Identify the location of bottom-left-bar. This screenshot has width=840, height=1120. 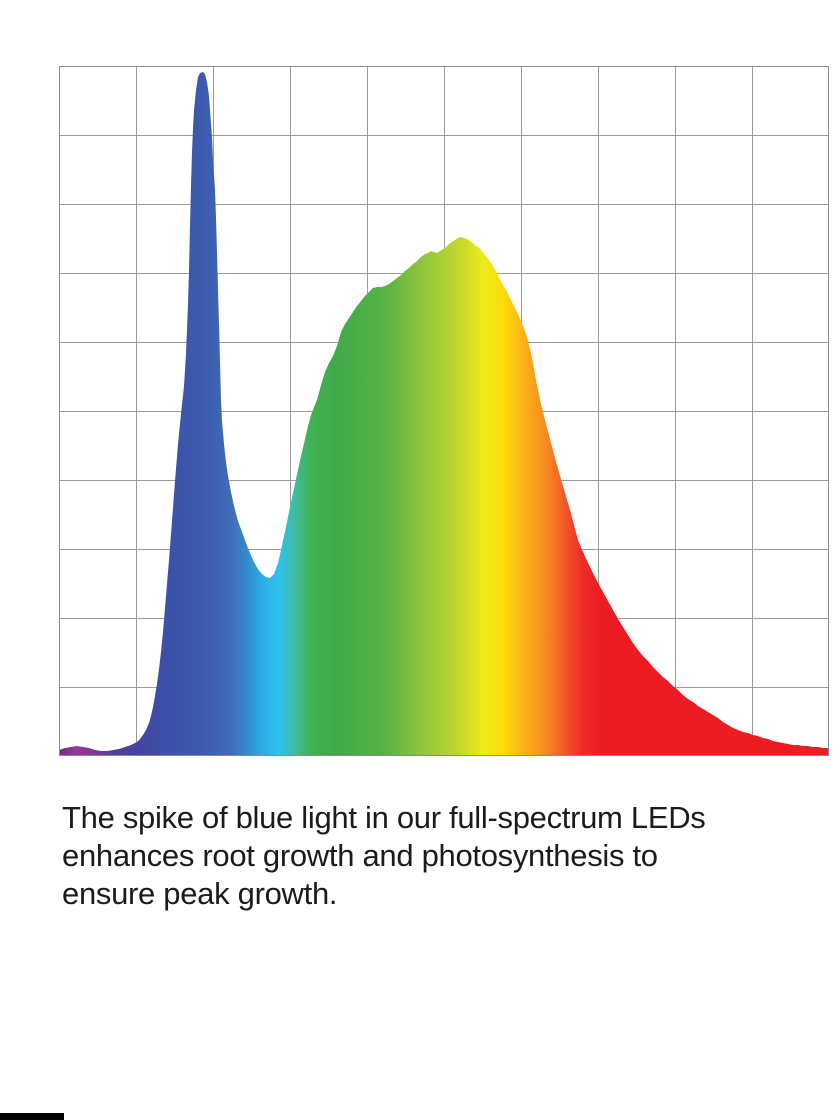
(32, 1116).